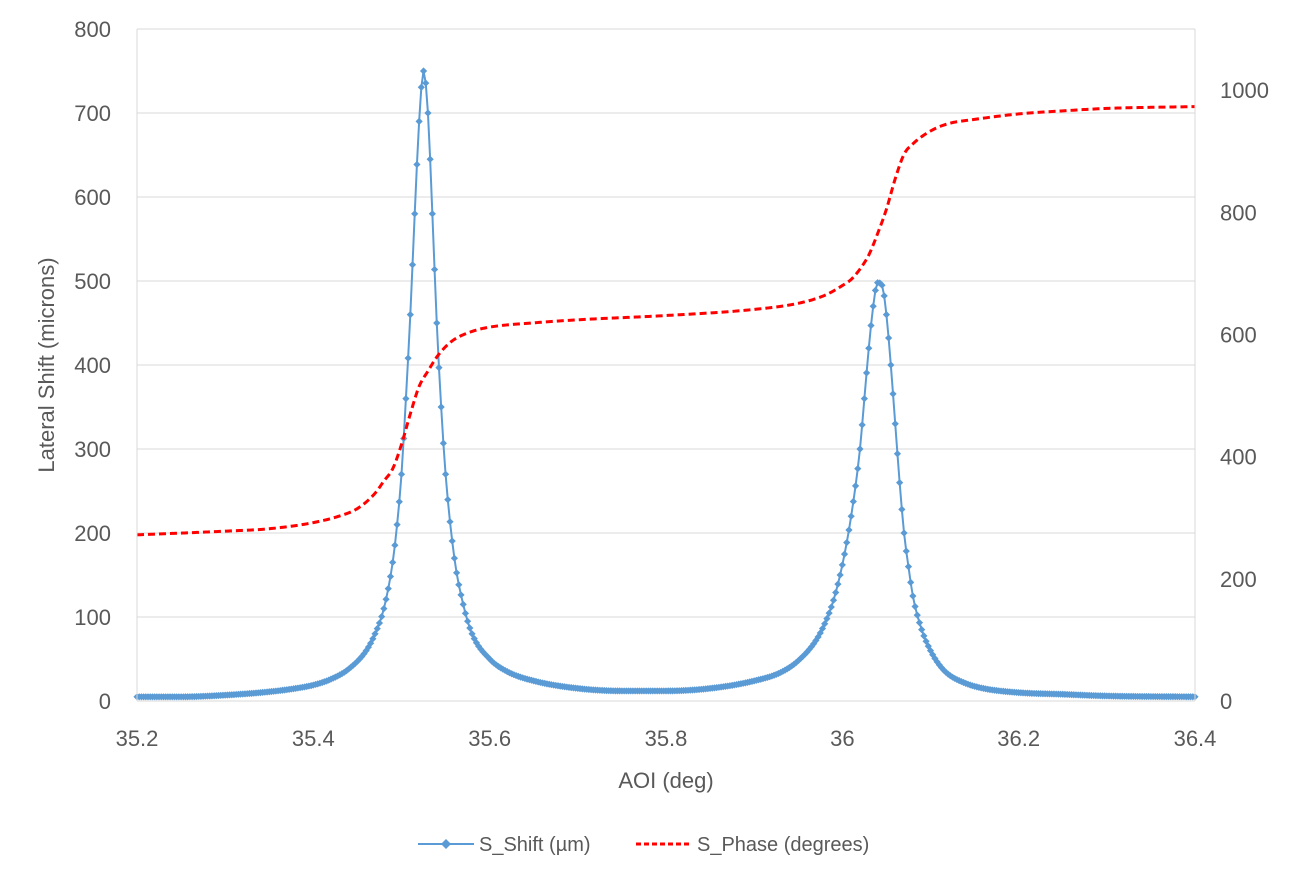 The height and width of the screenshot is (883, 1293). I want to click on x-tick-label: 35.6, so click(489, 738).